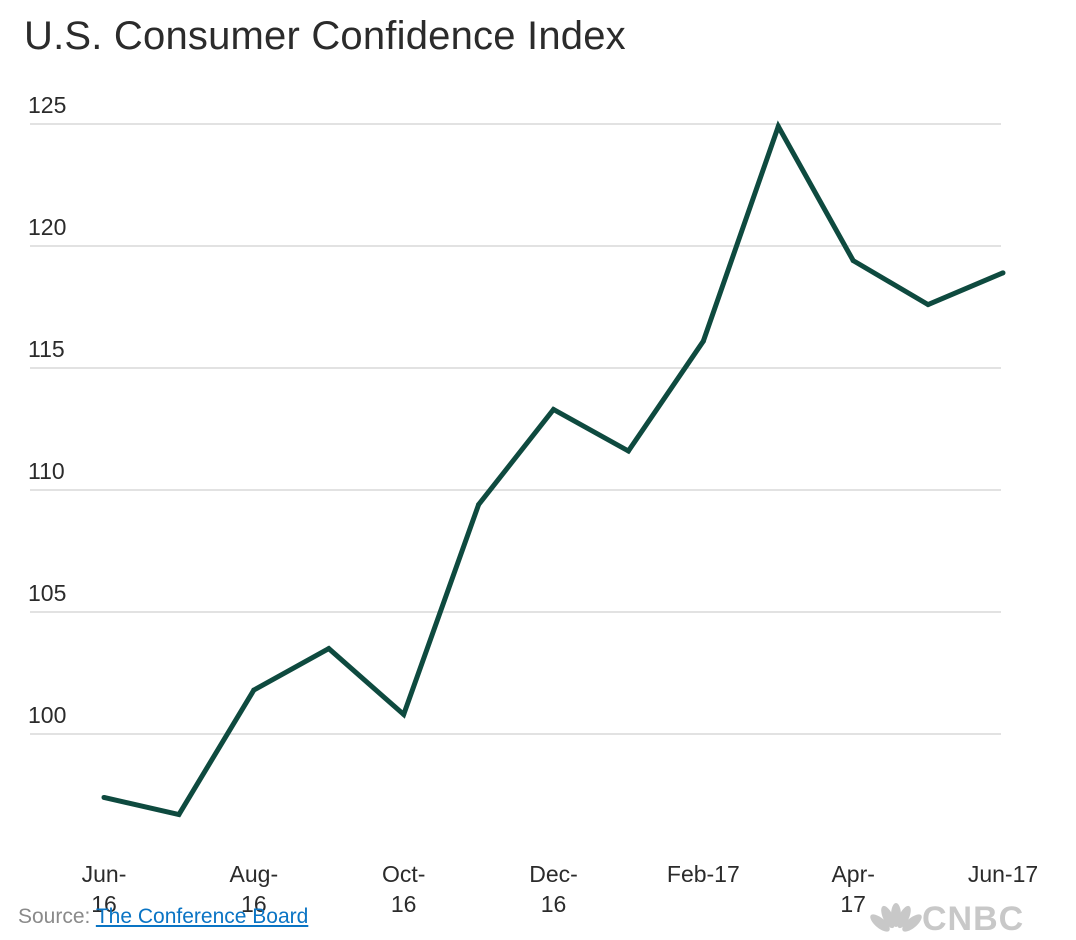 This screenshot has width=1076, height=940. Describe the element at coordinates (47, 410) in the screenshot. I see `y-axis-labels: 100 105 110 115 120 125` at that location.